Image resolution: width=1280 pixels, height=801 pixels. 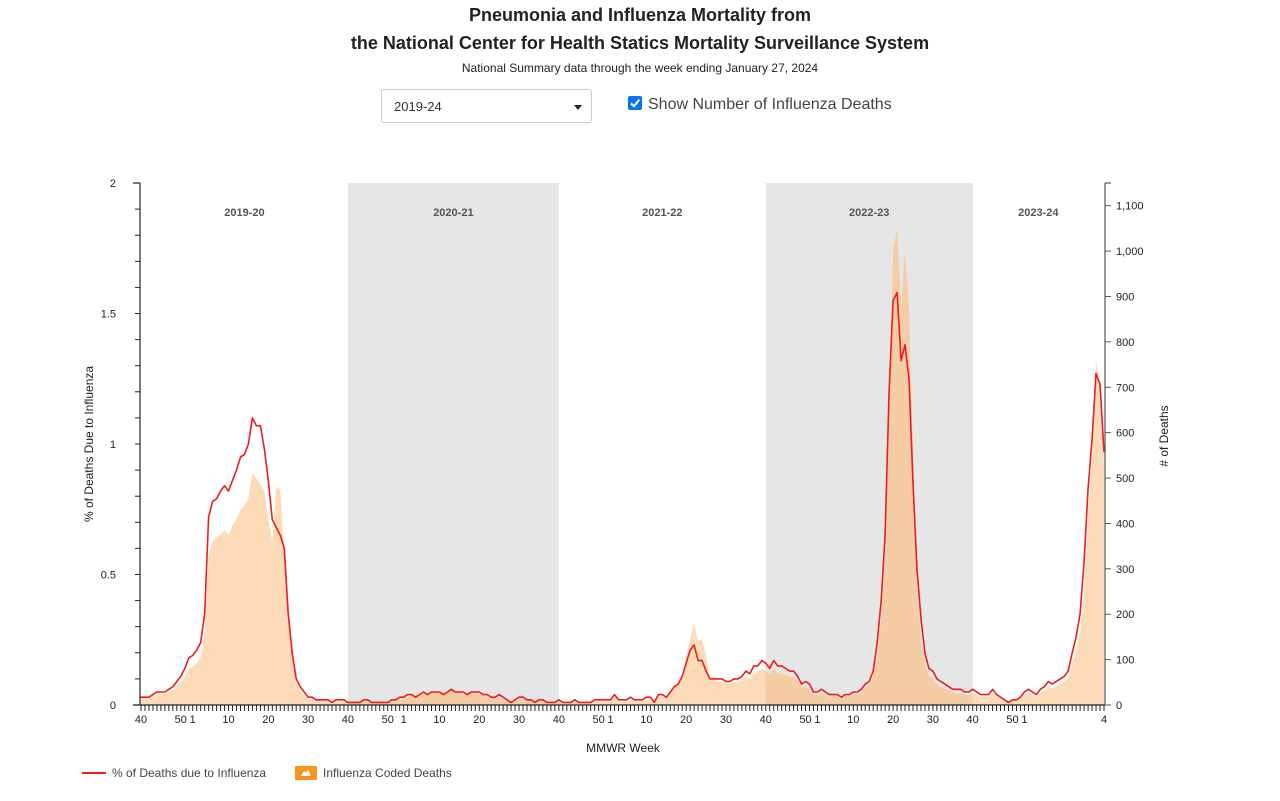 I want to click on y-tick-label: 1.5, so click(x=108, y=315).